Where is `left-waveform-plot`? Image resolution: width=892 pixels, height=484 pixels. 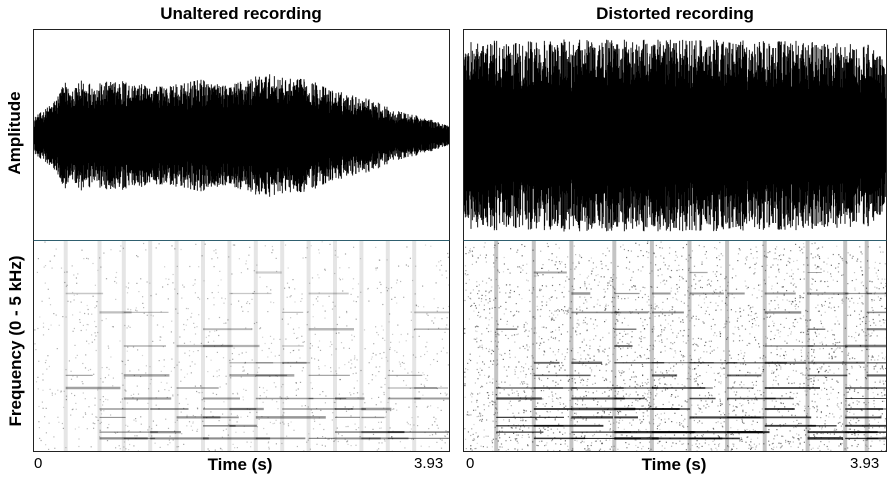 left-waveform-plot is located at coordinates (241, 135).